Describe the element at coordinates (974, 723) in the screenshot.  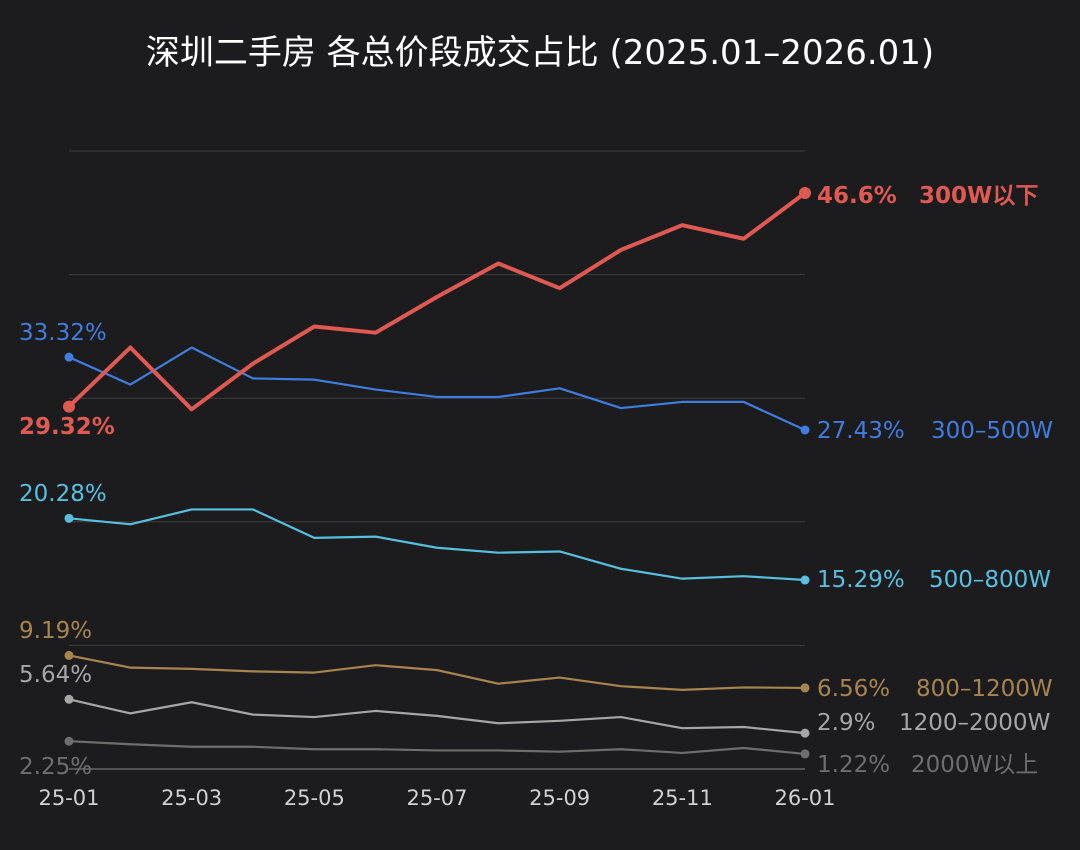
I see `series-name-label: 1200–2000W` at that location.